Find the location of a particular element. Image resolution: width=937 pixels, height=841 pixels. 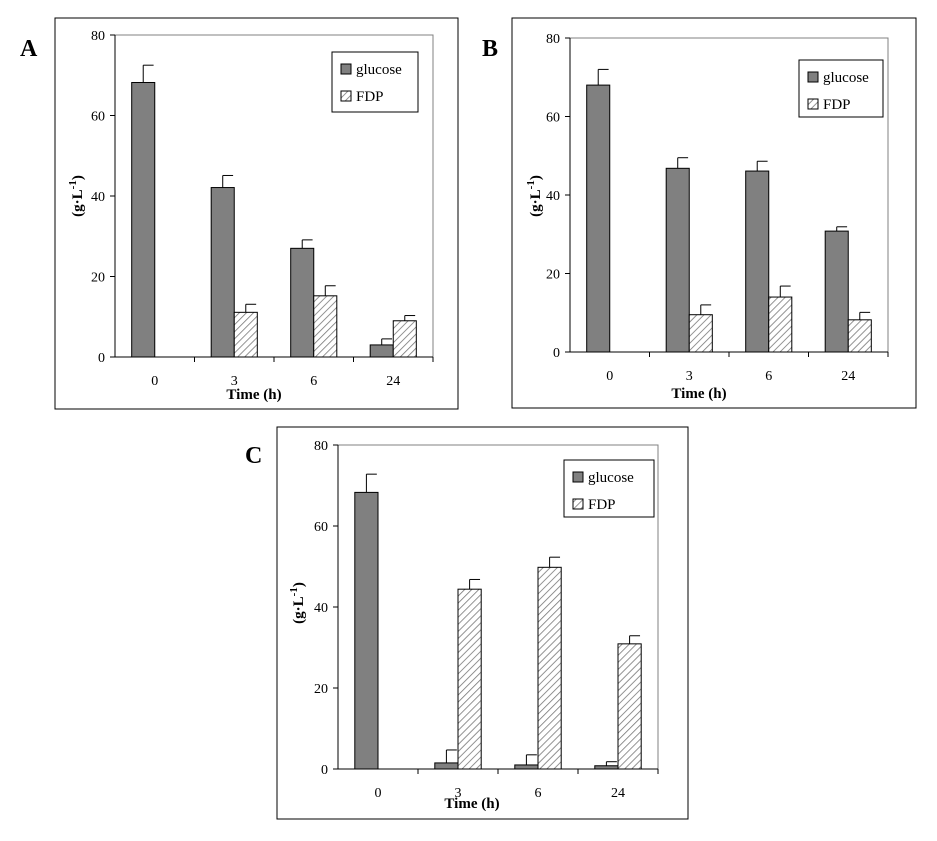

panel-label: C is located at coordinates (253, 456).